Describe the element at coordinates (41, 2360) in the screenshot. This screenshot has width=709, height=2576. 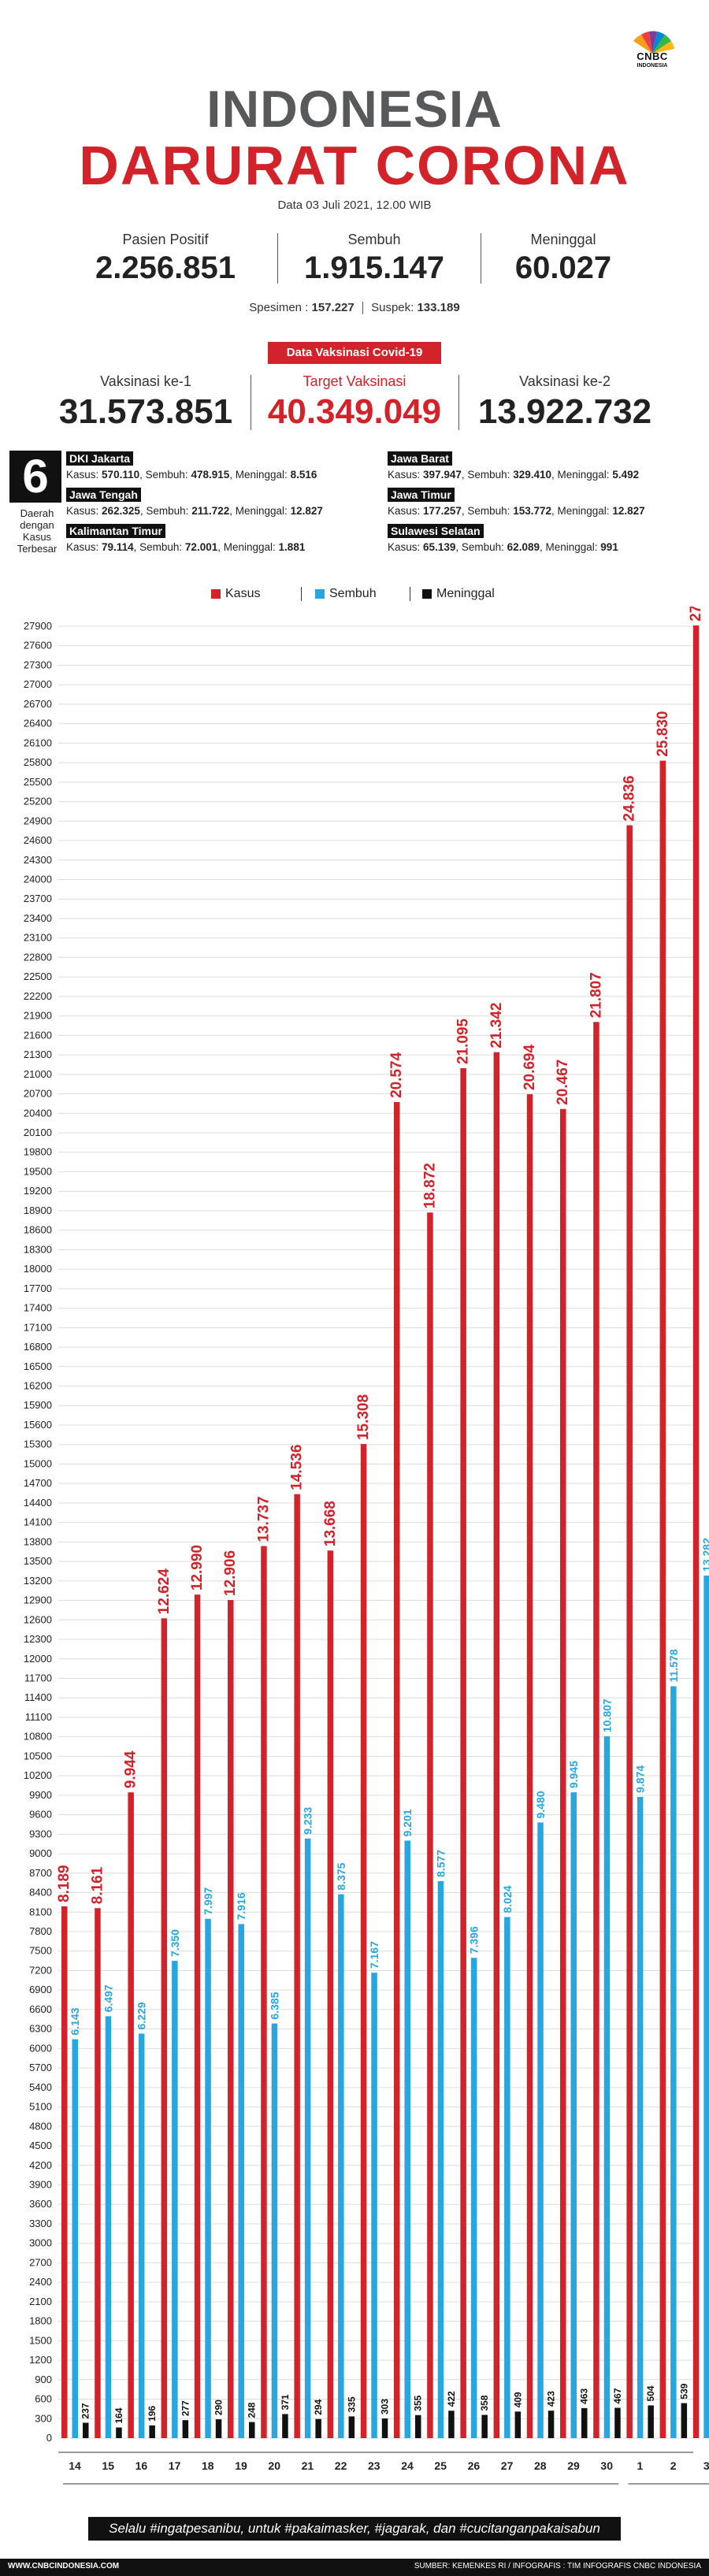
I see `y-tick-label: 1200` at that location.